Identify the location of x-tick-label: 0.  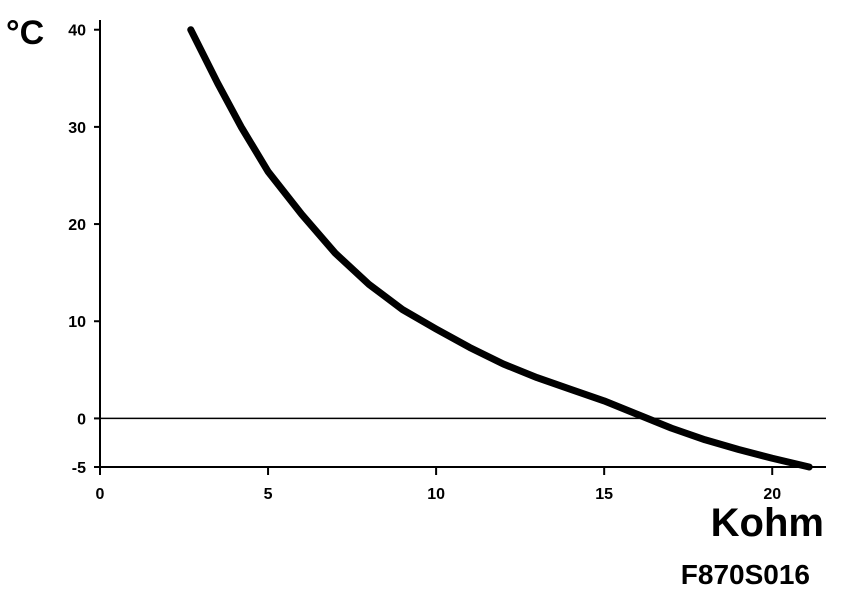
(100, 494).